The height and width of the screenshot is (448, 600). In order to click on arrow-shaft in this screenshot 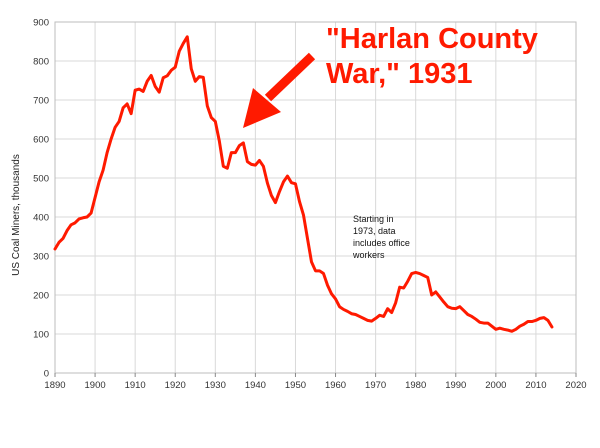, I will do `click(290, 77)`.